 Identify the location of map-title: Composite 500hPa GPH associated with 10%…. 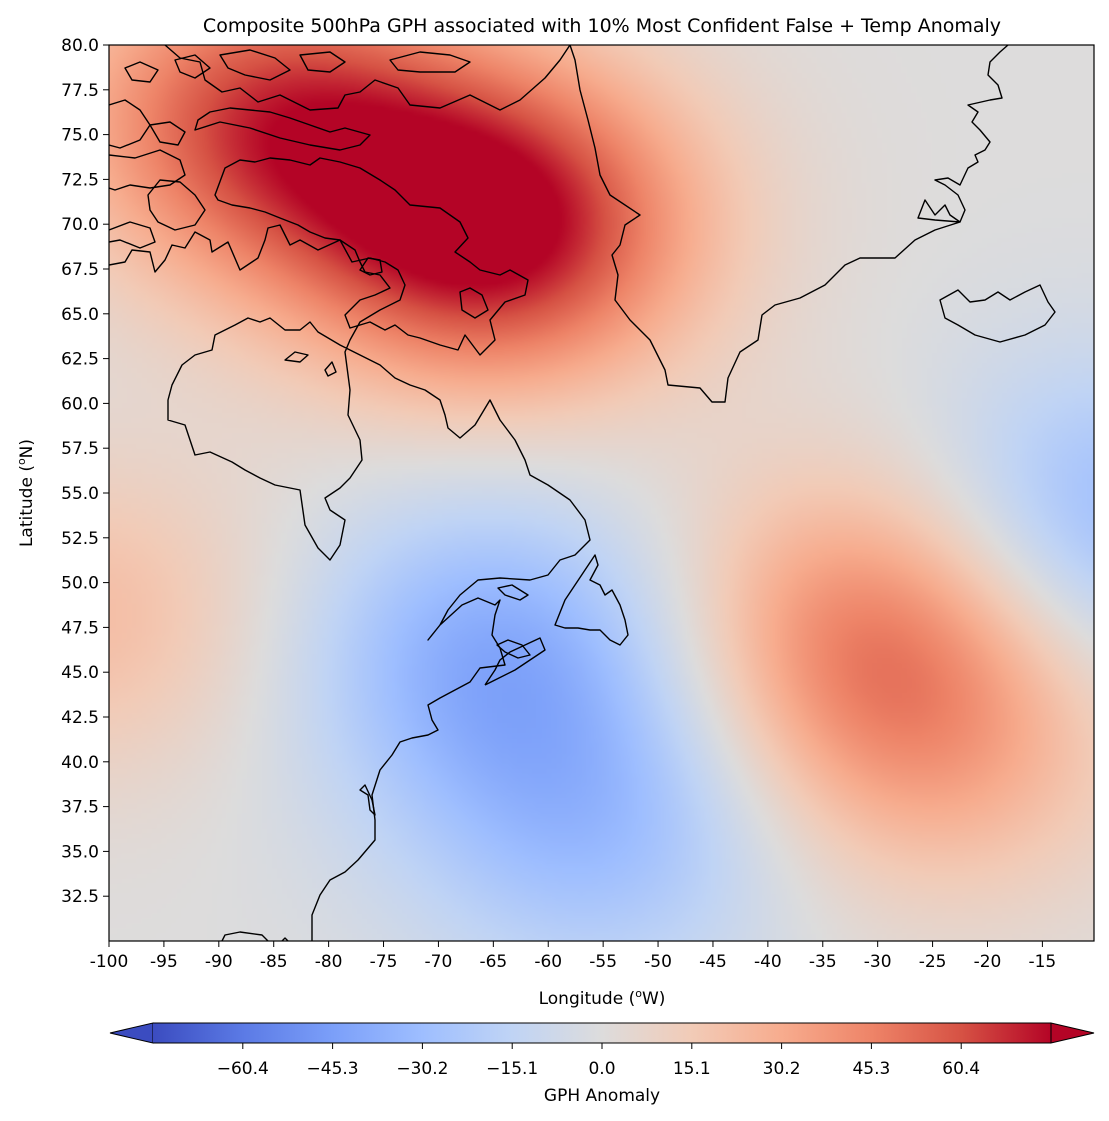
(602, 26).